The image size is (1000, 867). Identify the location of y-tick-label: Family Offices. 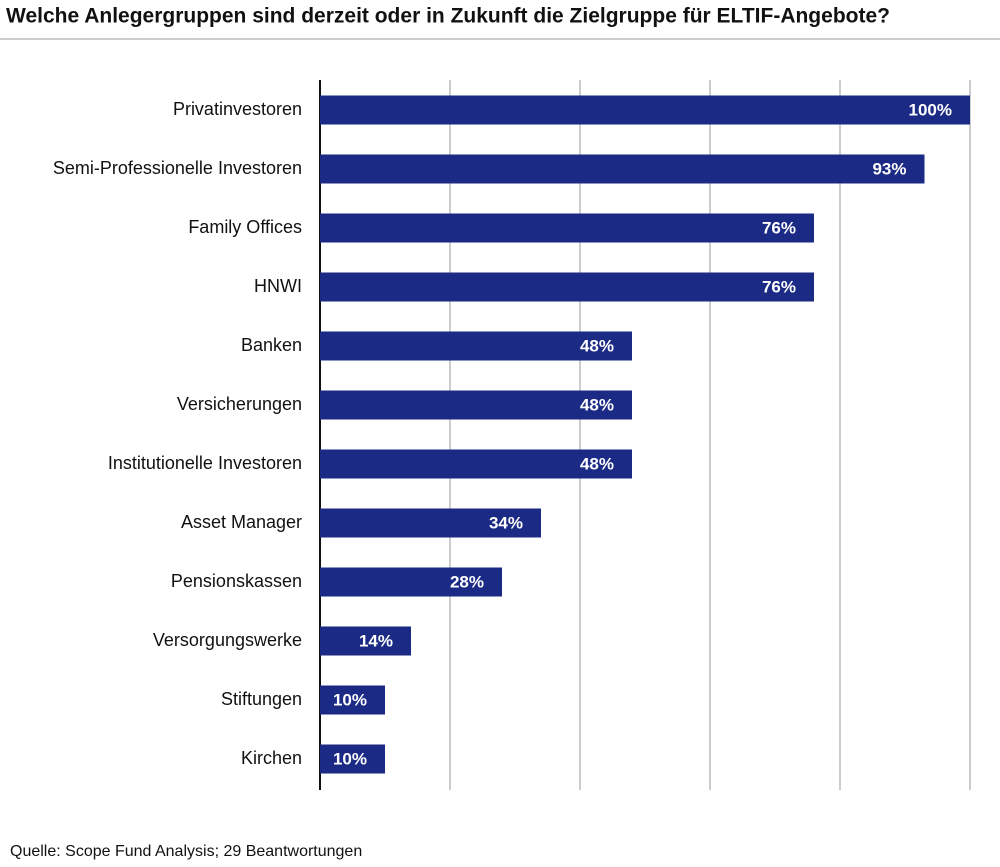
(245, 227).